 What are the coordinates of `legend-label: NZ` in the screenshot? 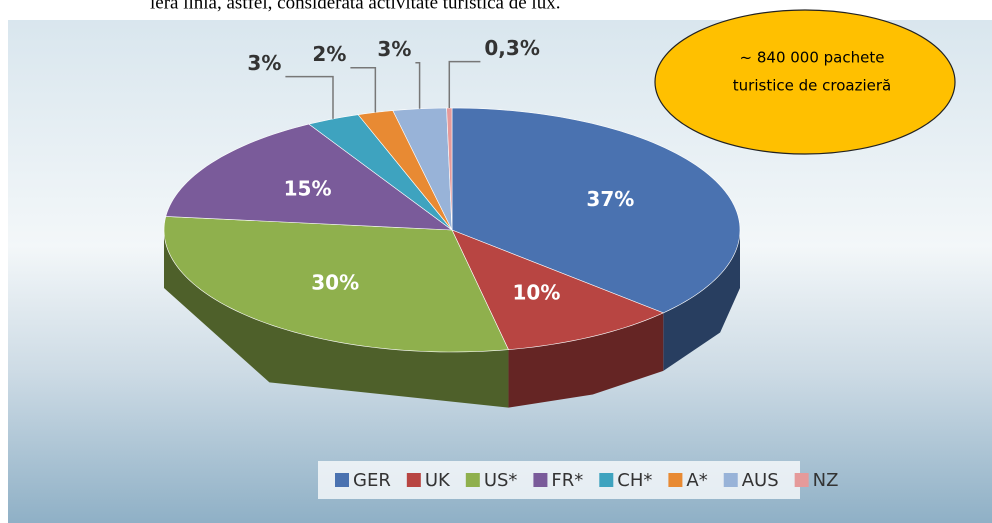 It's located at (826, 480).